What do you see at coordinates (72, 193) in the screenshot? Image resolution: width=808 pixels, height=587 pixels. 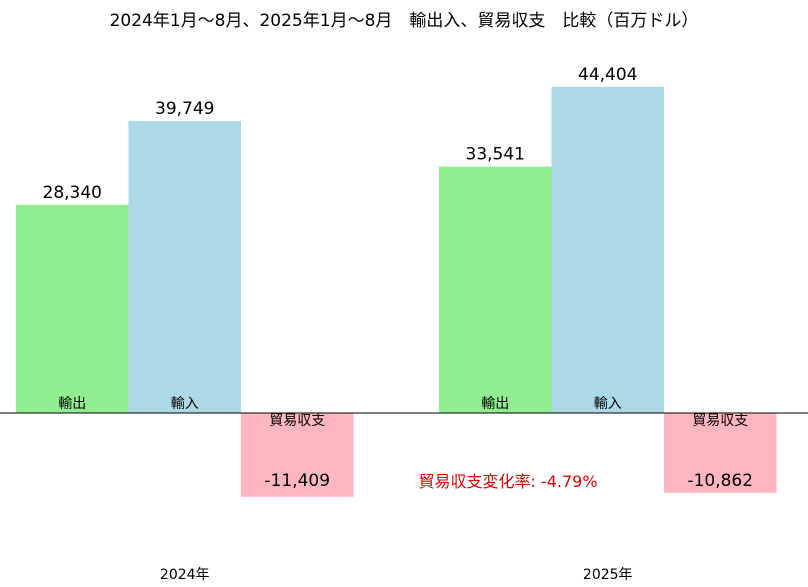 I see `value-label-export-2024: 28,340` at bounding box center [72, 193].